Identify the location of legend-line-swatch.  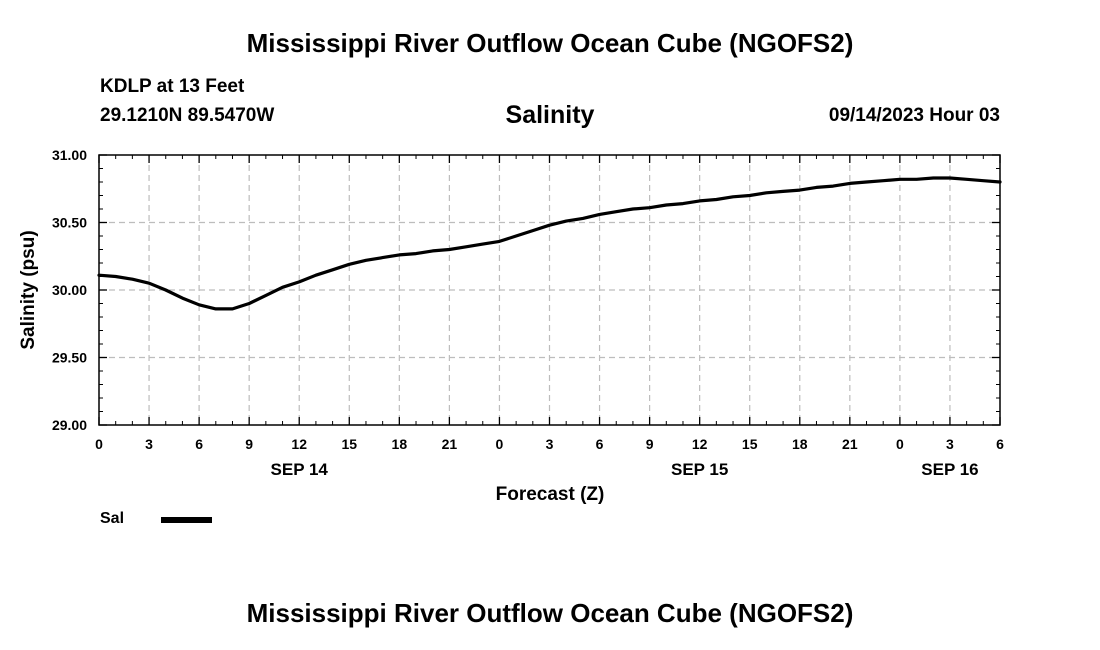
(186, 520).